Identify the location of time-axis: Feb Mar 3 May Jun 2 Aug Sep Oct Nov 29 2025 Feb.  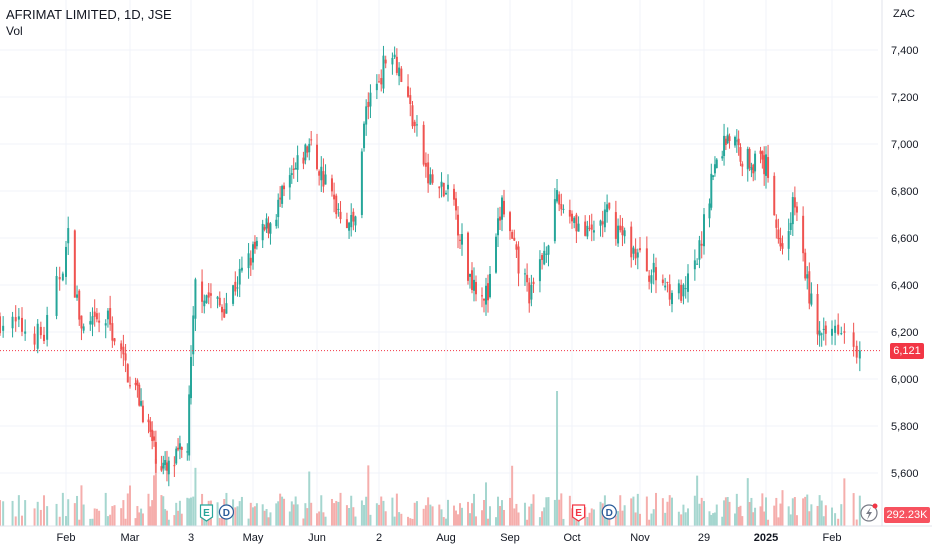
(466, 534).